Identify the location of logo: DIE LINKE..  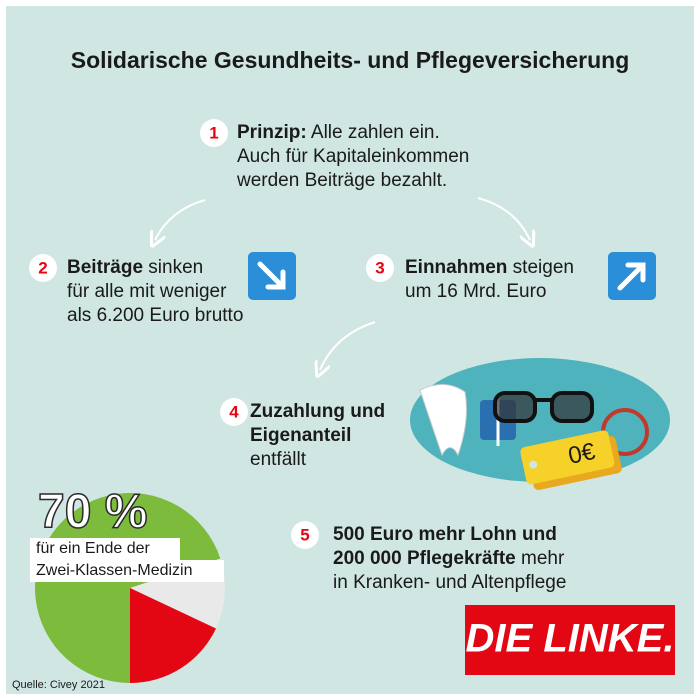
(570, 639).